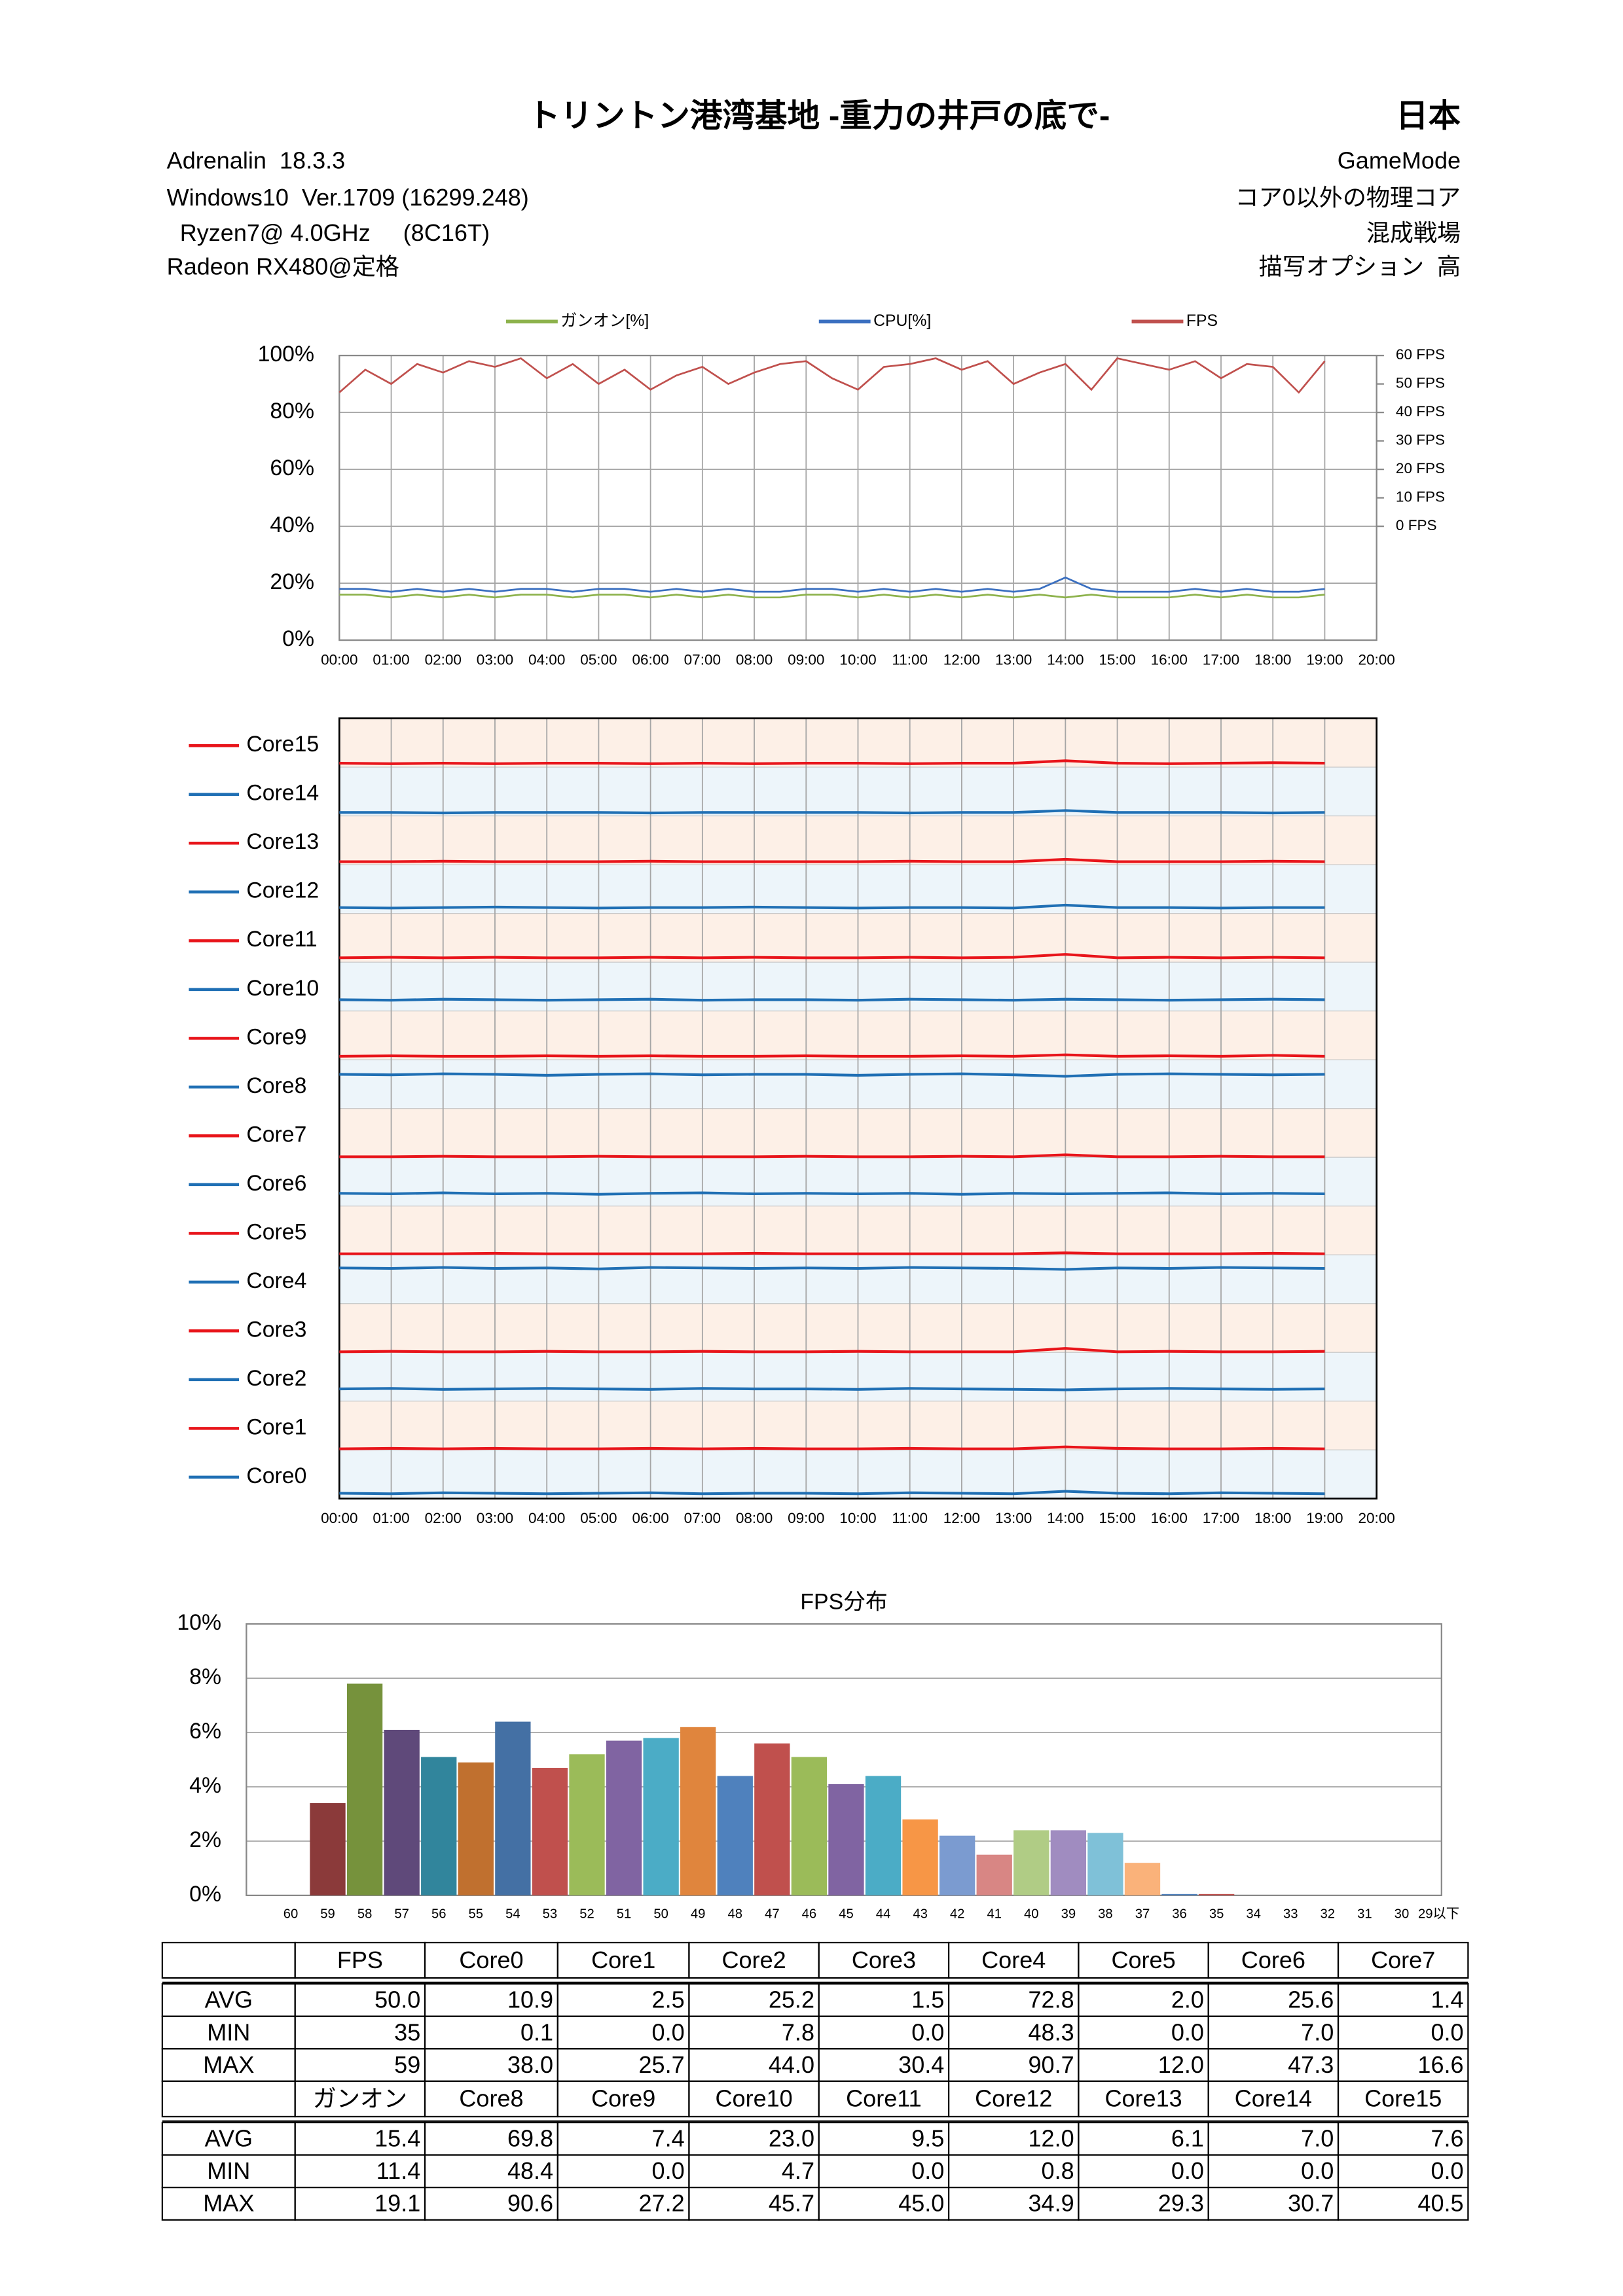  Describe the element at coordinates (228, 2099) in the screenshot. I see `table-corner-cell` at that location.